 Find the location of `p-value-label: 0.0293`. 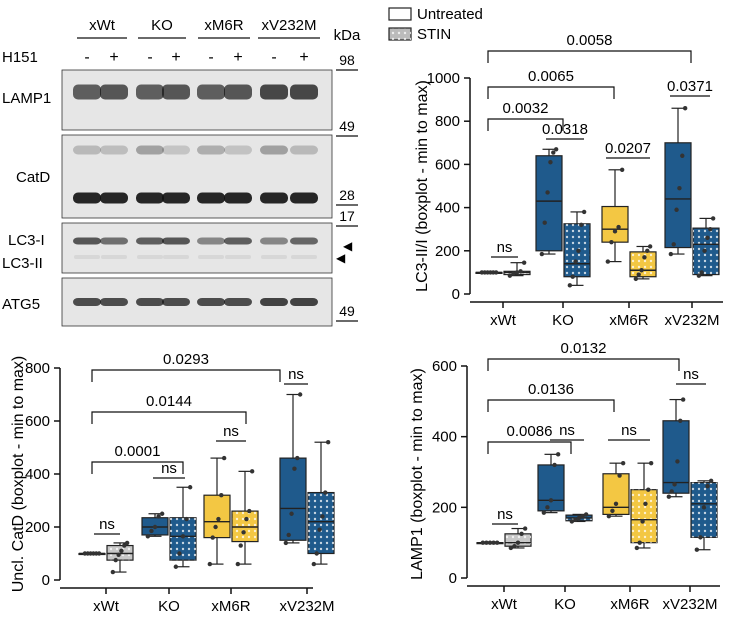

p-value-label: 0.0293 is located at coordinates (186, 359).